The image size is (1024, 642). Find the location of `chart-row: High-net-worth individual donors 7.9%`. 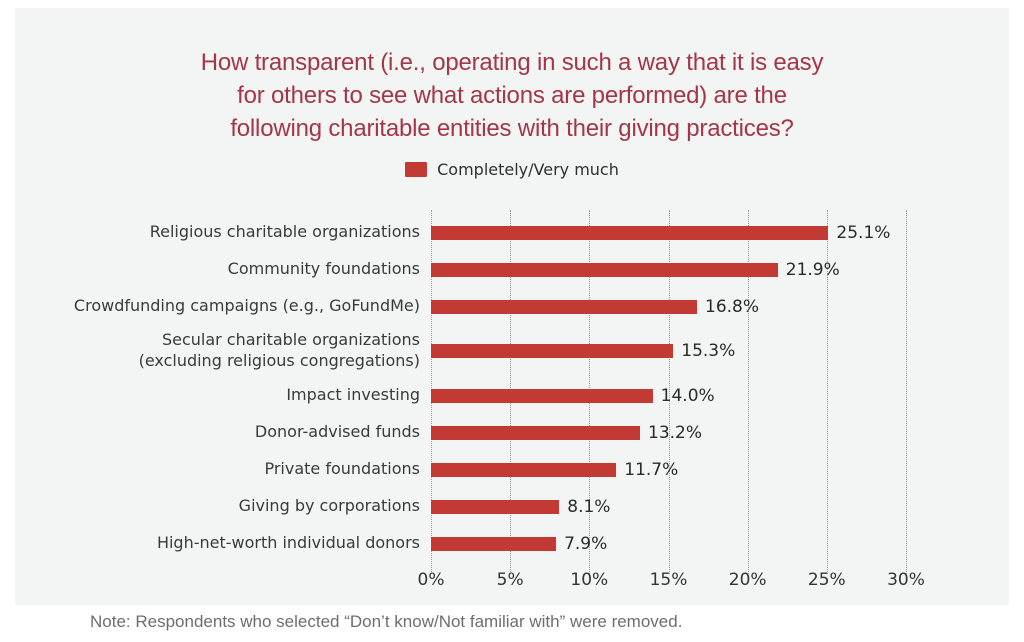

chart-row: High-net-worth individual donors 7.9% is located at coordinates (512, 543).